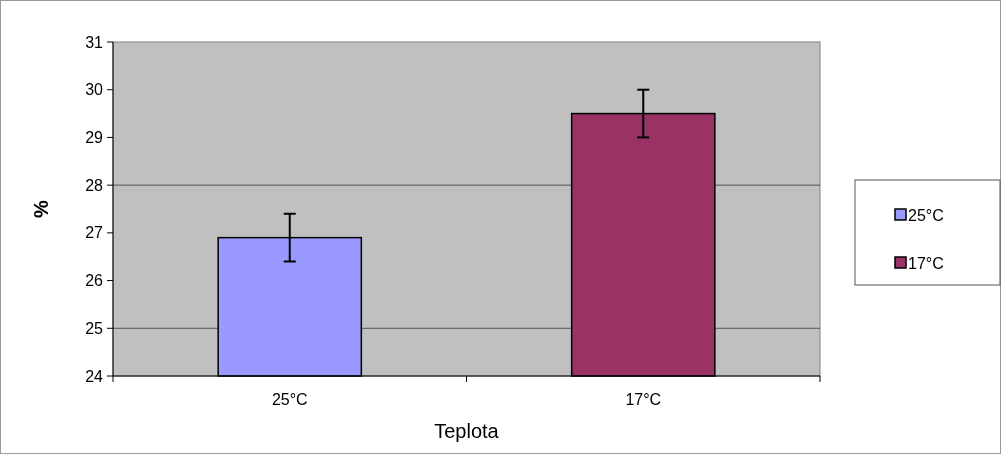 The image size is (1001, 454). I want to click on y-tick-label: 28, so click(94, 185).